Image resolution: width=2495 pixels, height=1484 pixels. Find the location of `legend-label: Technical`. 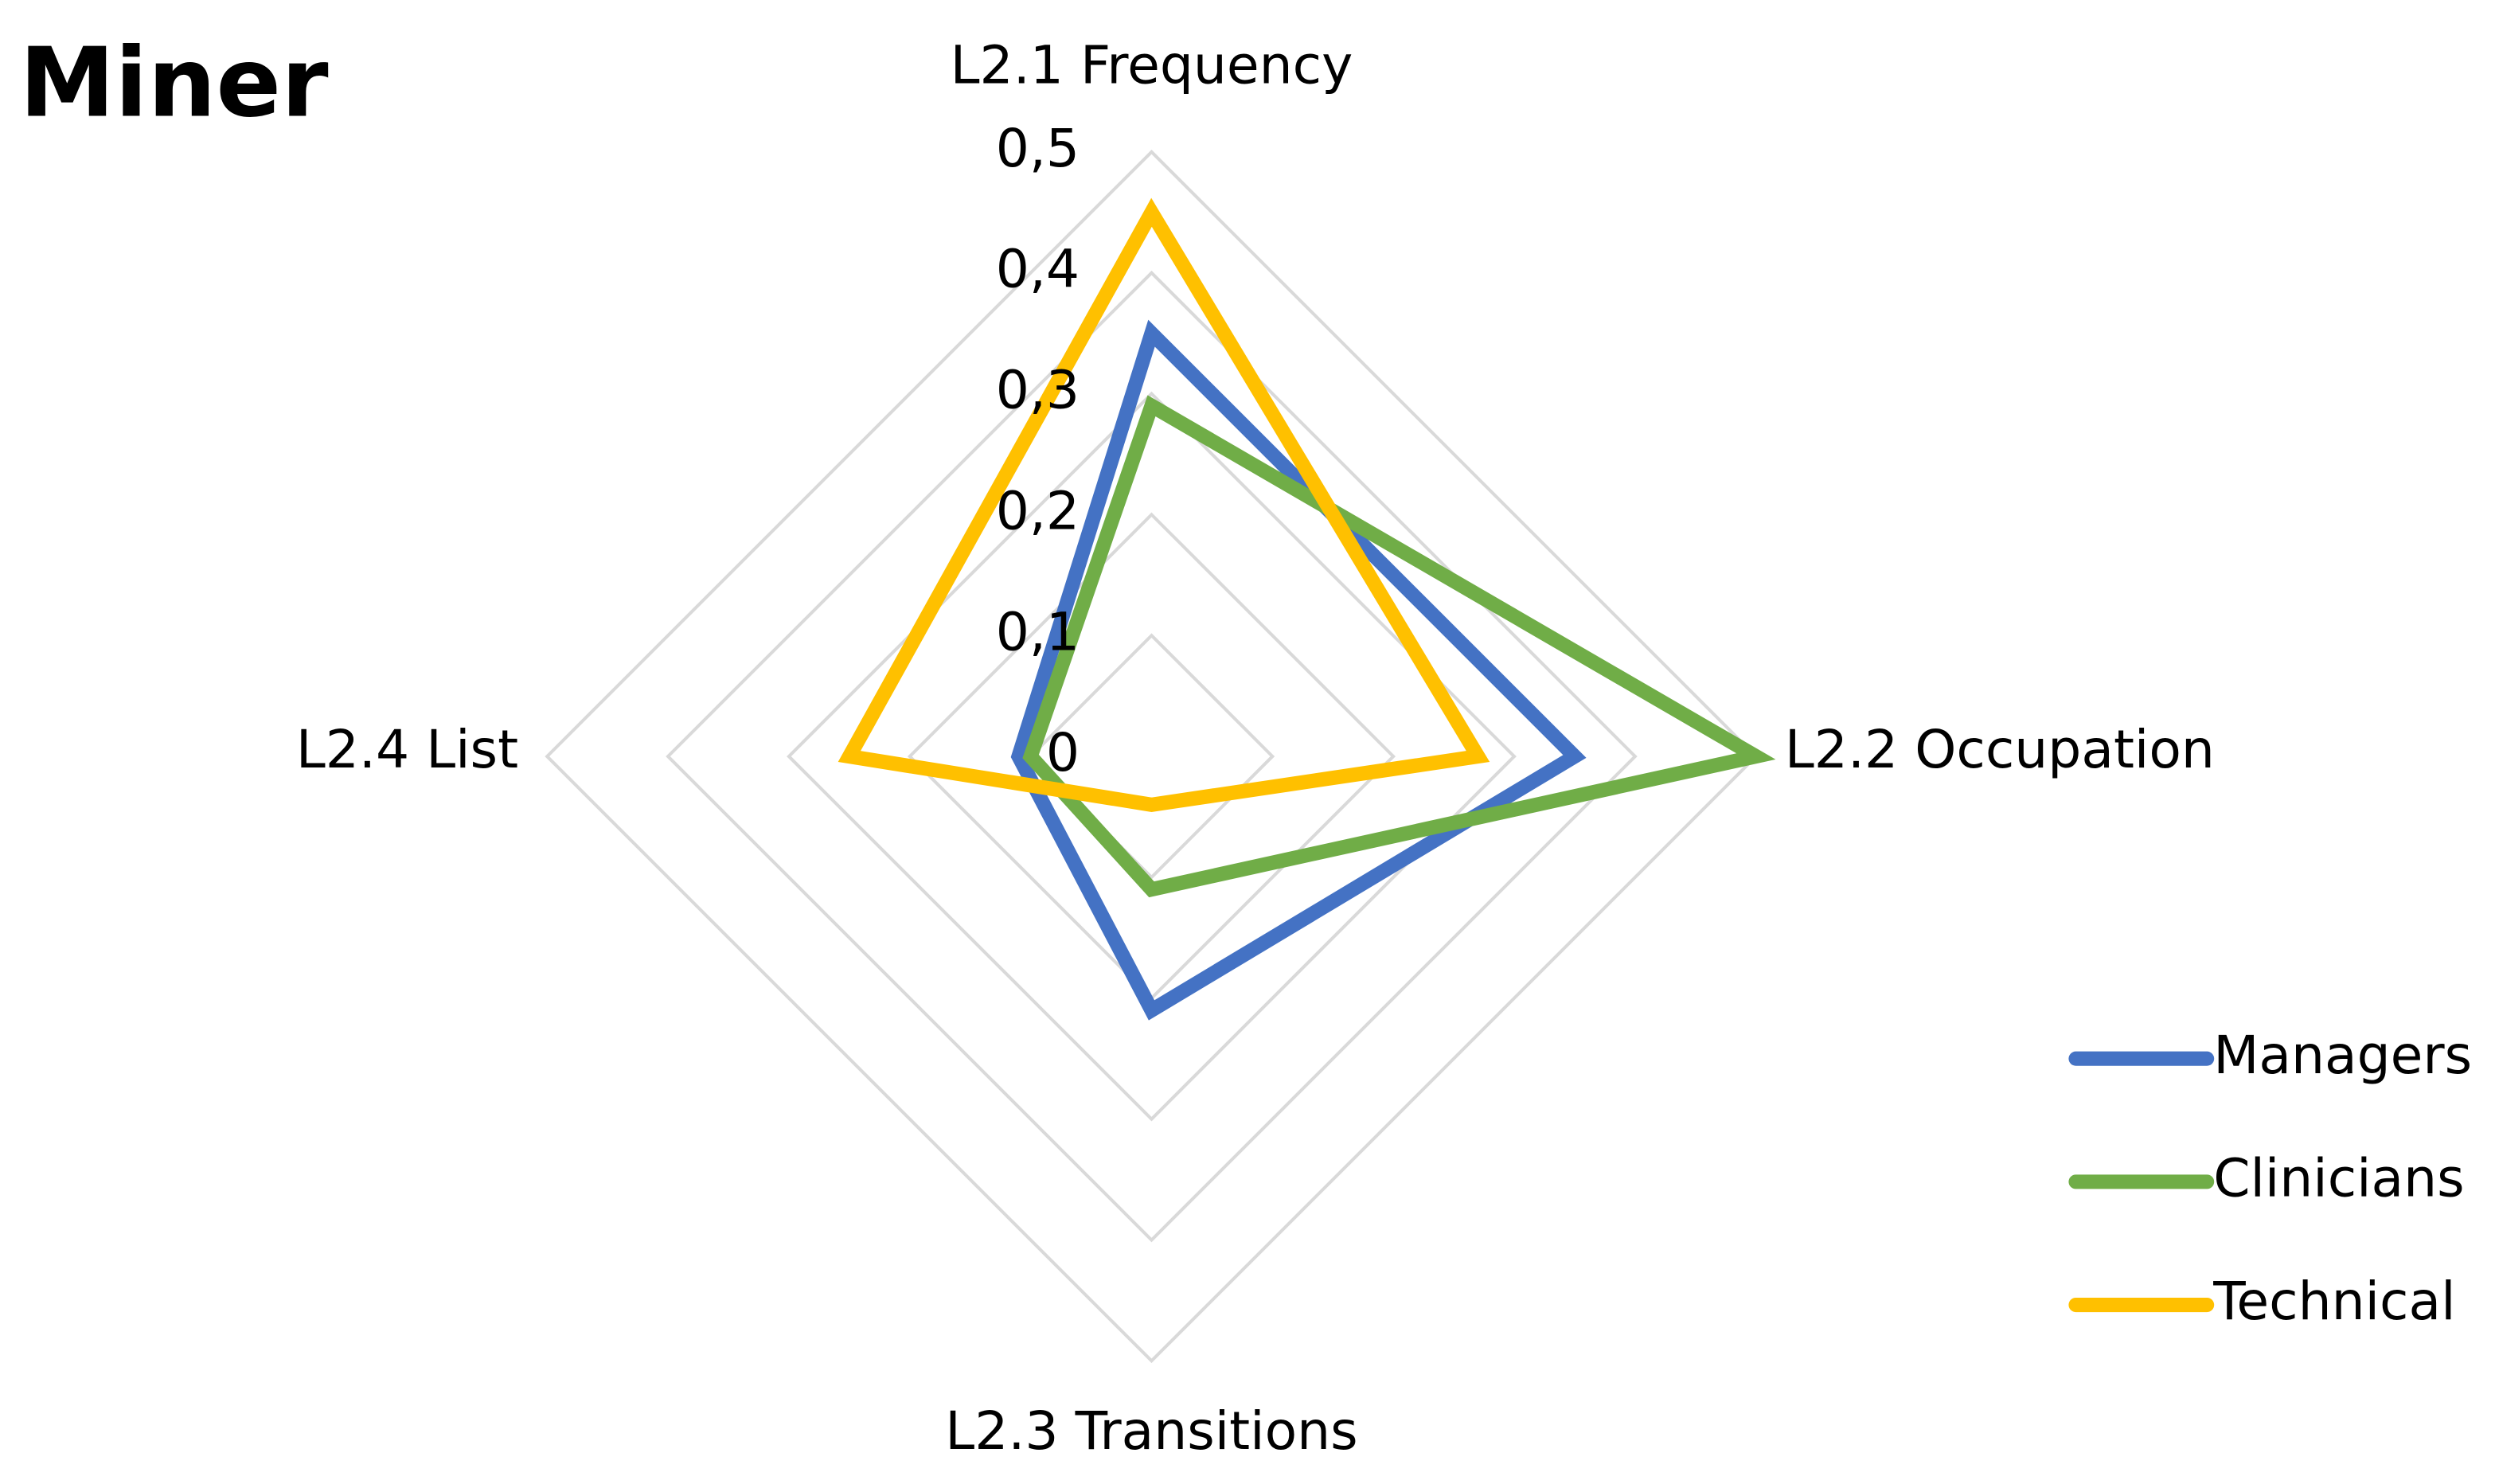

legend-label: Technical is located at coordinates (2333, 1301).